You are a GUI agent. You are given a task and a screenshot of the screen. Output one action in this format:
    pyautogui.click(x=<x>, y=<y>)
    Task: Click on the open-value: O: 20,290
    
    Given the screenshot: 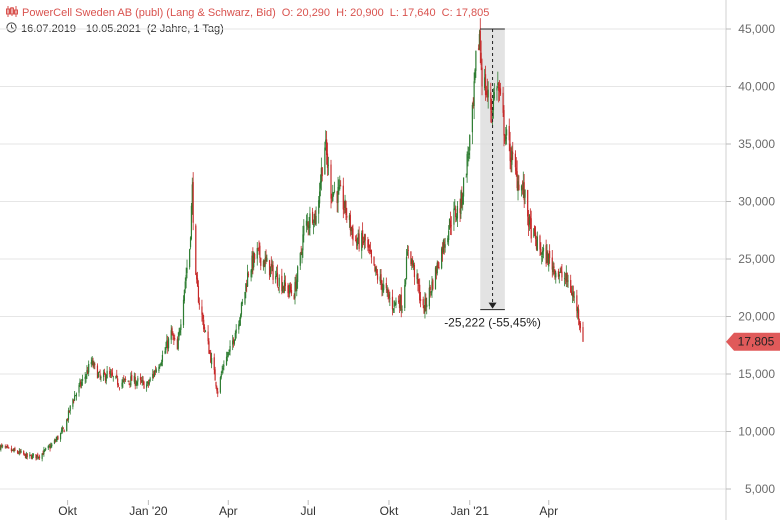 What is the action you would take?
    pyautogui.click(x=306, y=13)
    